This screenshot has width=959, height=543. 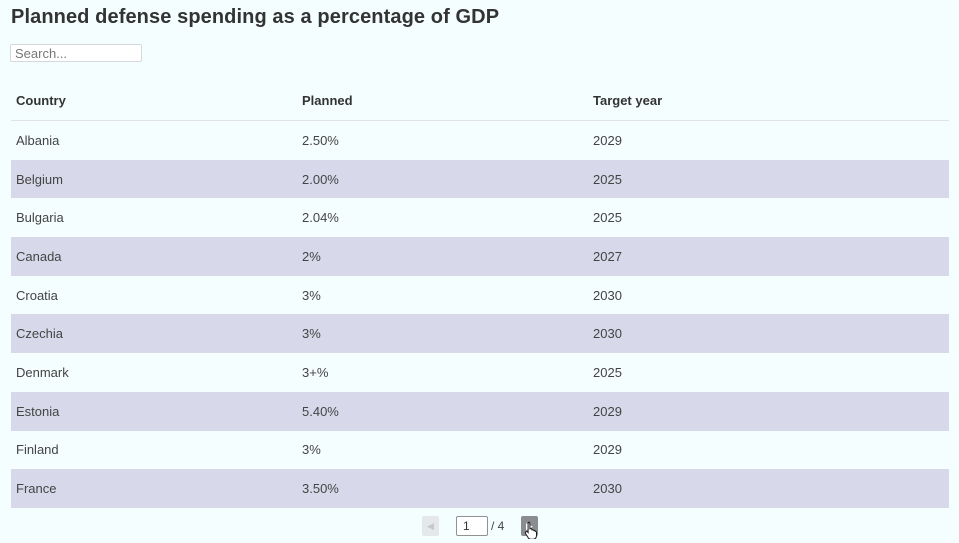 I want to click on planned-cell: 2.00%, so click(x=320, y=179).